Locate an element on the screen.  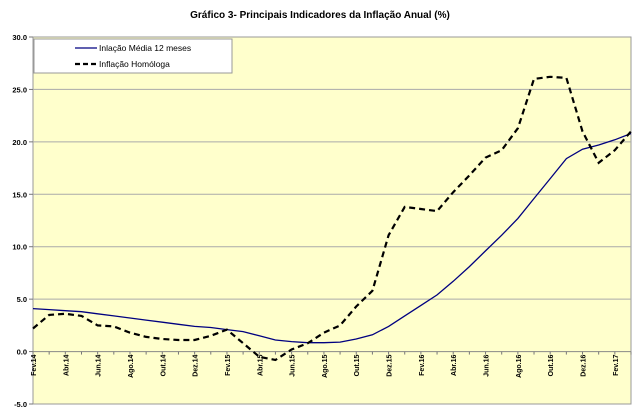
x-tick-label: Abr.15 is located at coordinates (260, 365).